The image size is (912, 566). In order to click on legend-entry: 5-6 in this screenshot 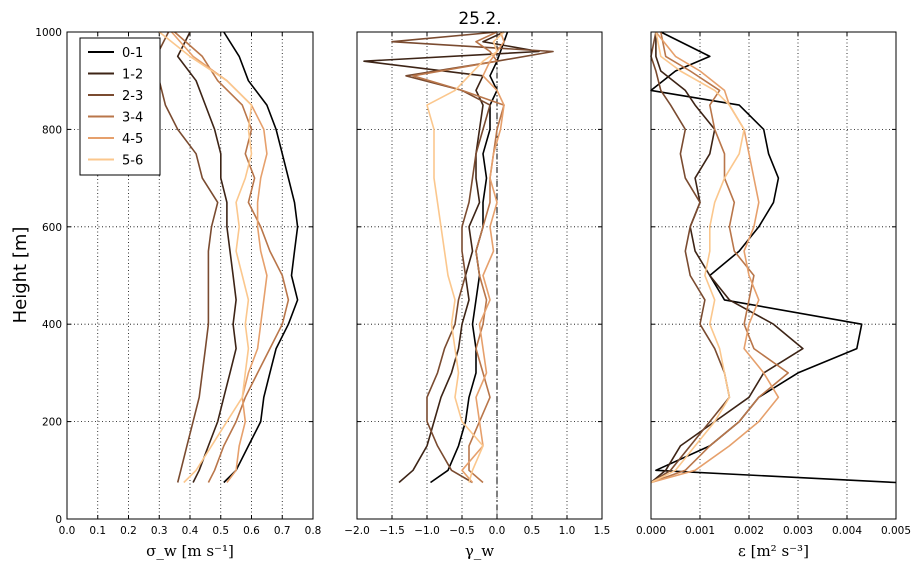, I will do `click(115, 161)`.